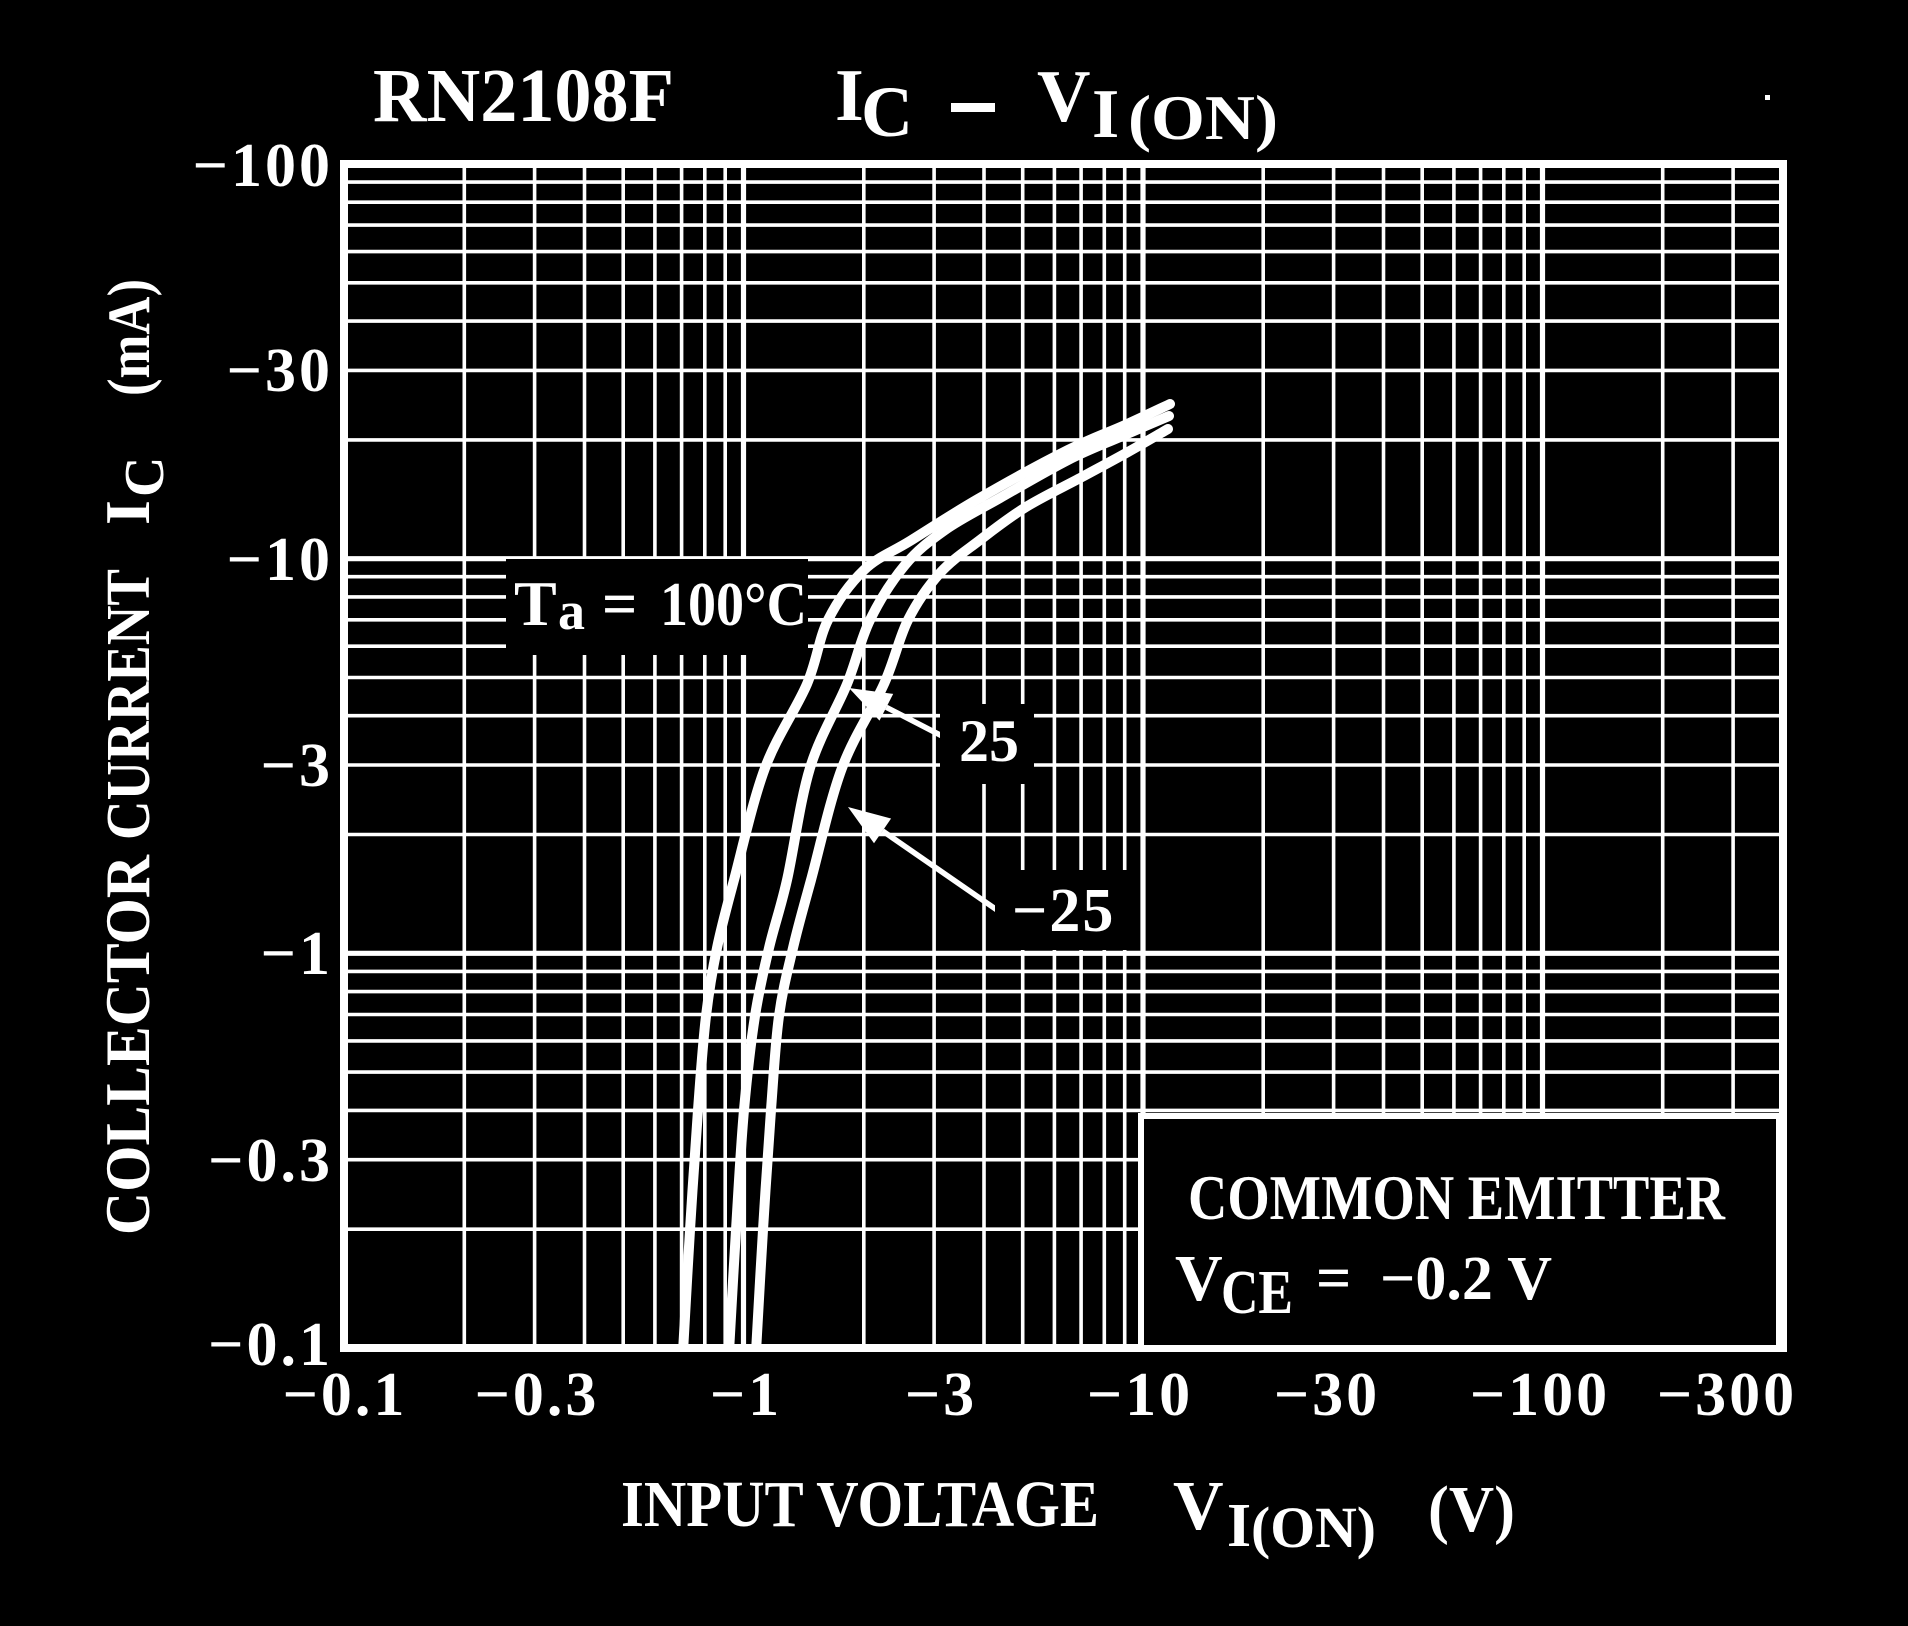 The height and width of the screenshot is (1626, 1908). I want to click on svg-text: (V), so click(1471, 1509).